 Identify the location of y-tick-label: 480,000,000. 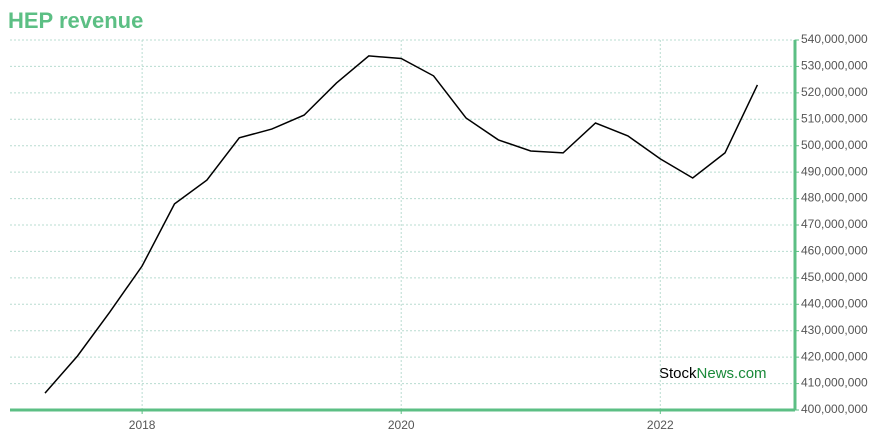
(834, 198).